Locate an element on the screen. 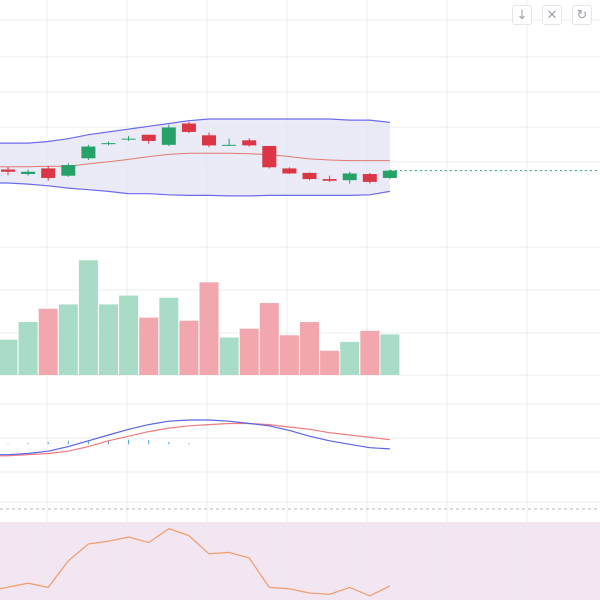  rsi-line is located at coordinates (195, 562).